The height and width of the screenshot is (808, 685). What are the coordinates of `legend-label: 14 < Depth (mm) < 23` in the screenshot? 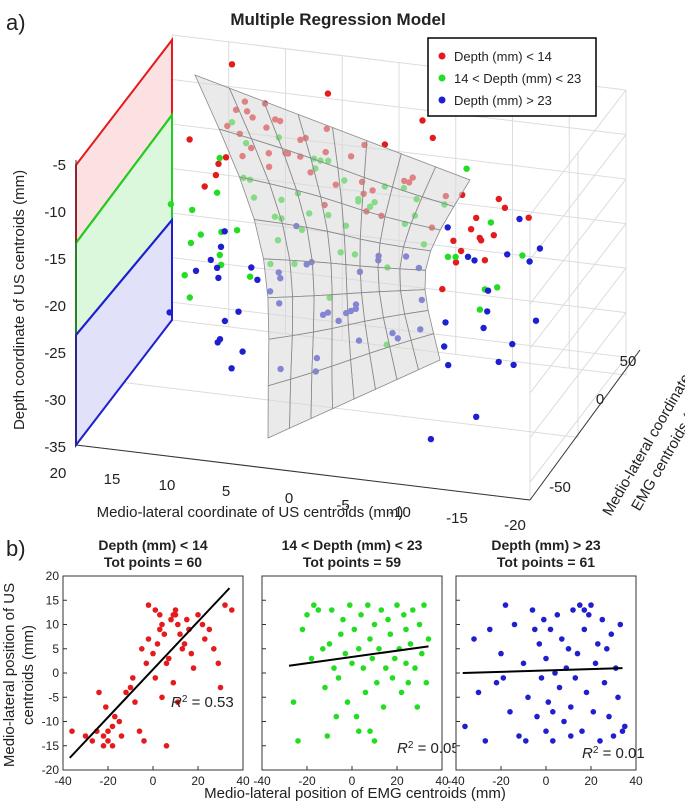 It's located at (517, 78).